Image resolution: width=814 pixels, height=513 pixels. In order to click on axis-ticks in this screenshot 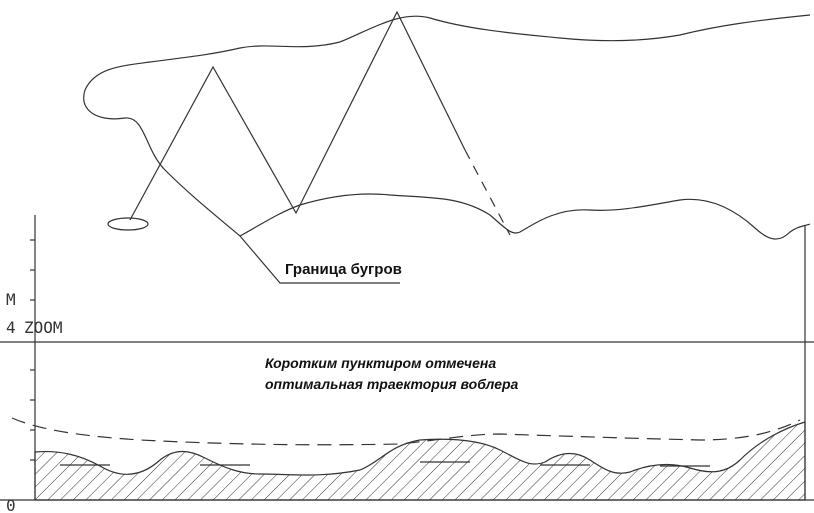, I will do `click(32, 350)`.